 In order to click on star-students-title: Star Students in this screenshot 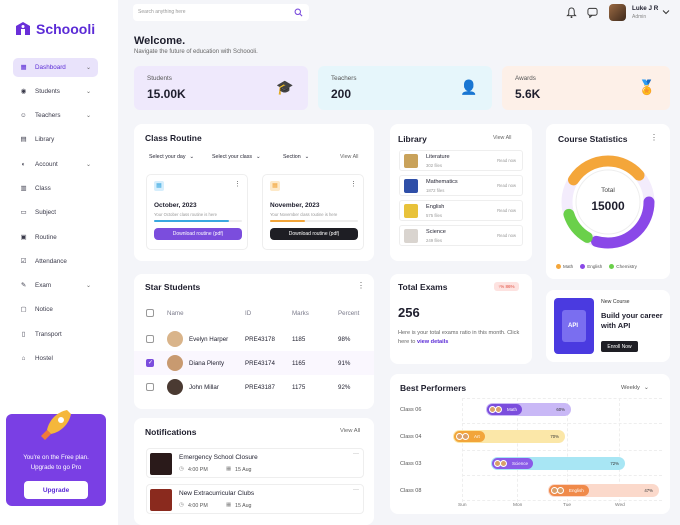, I will do `click(173, 287)`.